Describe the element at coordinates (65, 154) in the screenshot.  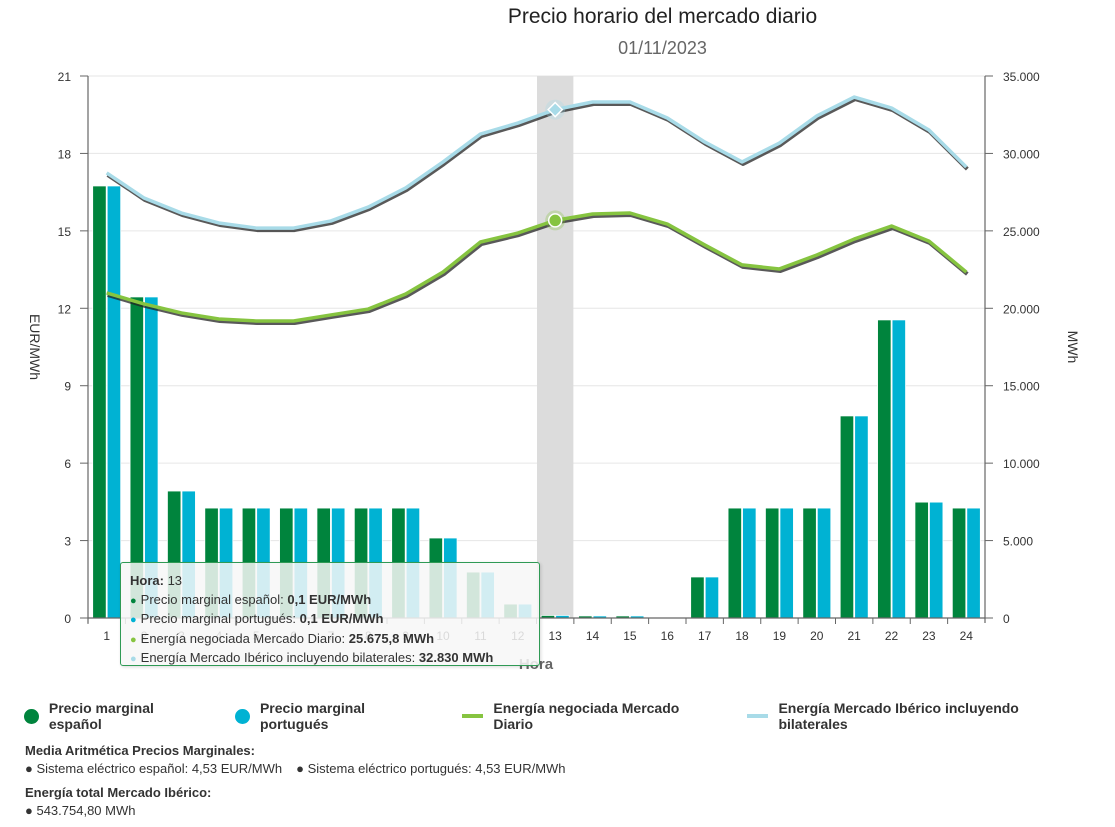
I see `y-tick-label-left: 18` at that location.